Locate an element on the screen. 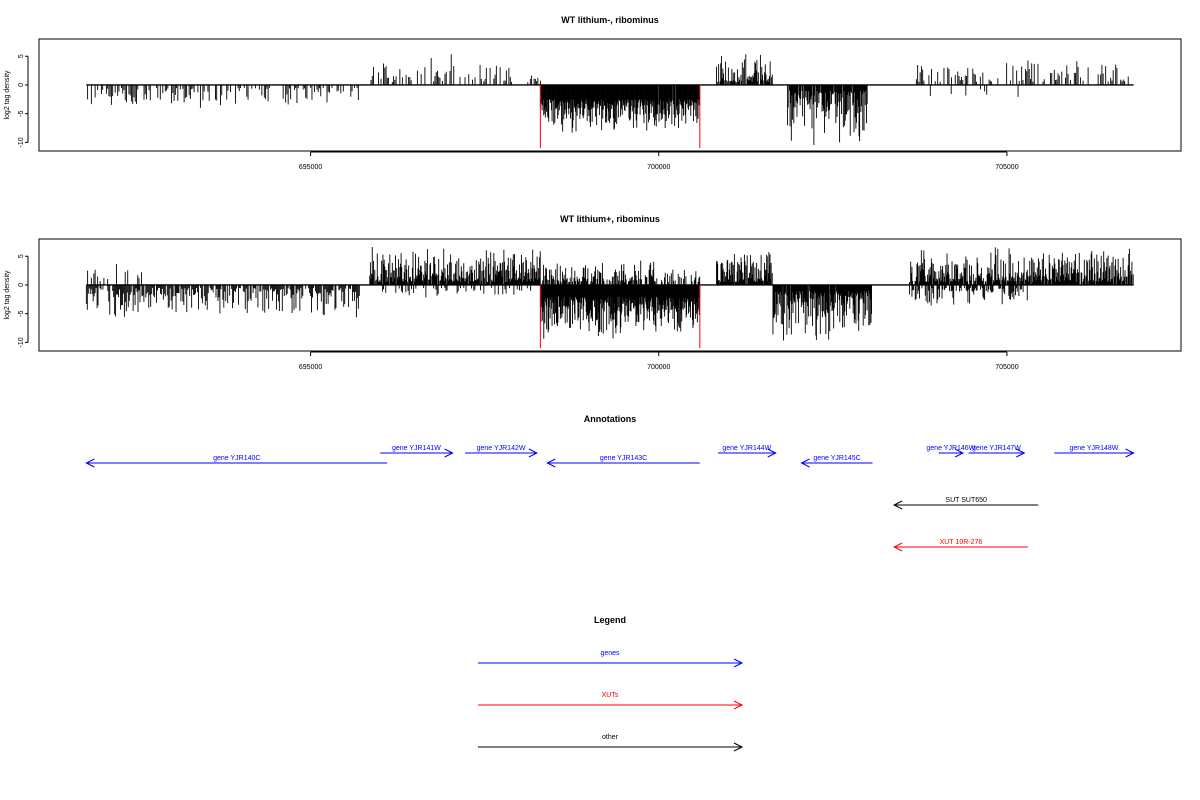 This screenshot has height=800, width=1200. feature-label: gene YJR148W is located at coordinates (1094, 448).